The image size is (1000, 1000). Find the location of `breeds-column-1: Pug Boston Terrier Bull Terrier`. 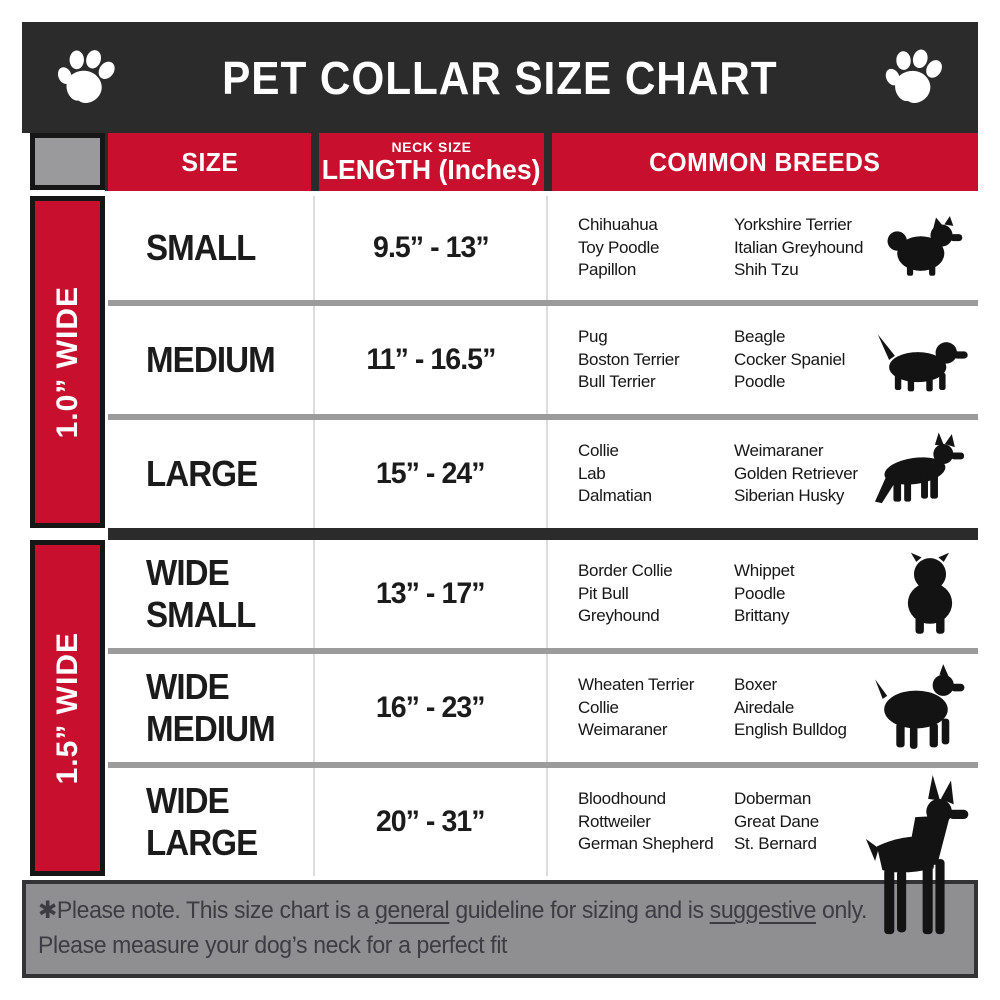

breeds-column-1: Pug Boston Terrier Bull Terrier is located at coordinates (649, 359).